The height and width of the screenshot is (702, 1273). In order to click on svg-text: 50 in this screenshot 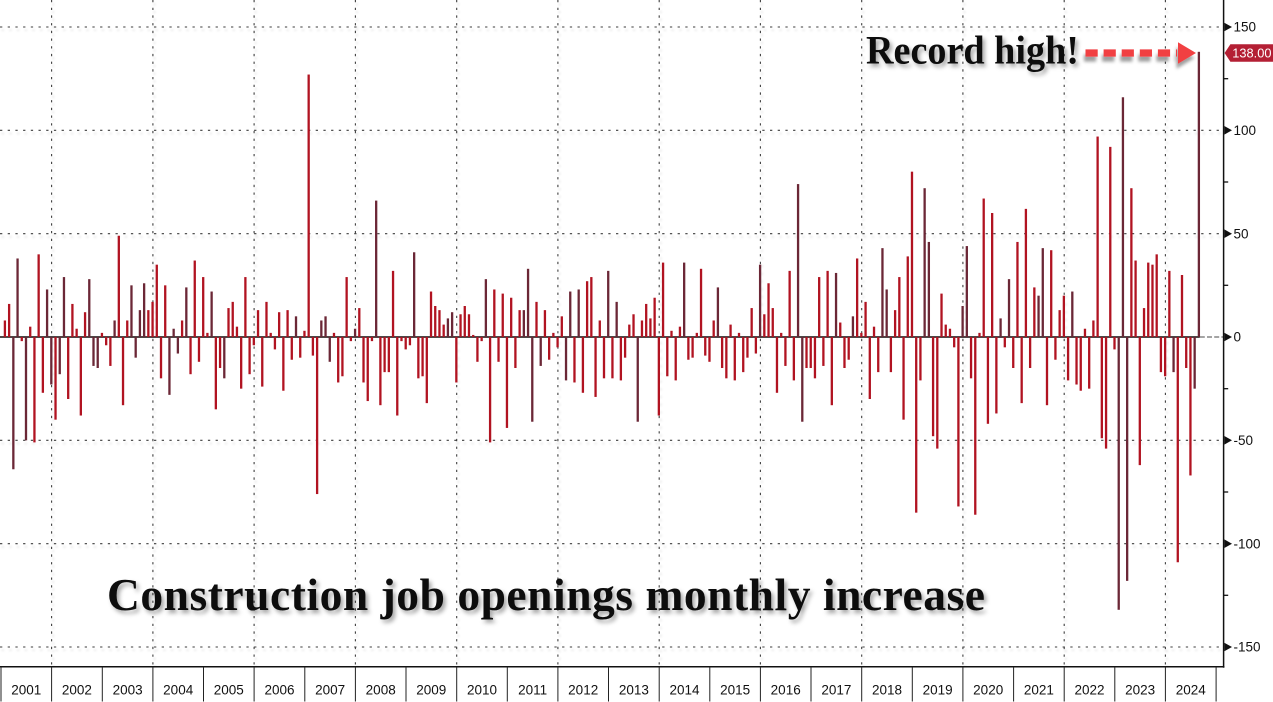, I will do `click(1241, 233)`.